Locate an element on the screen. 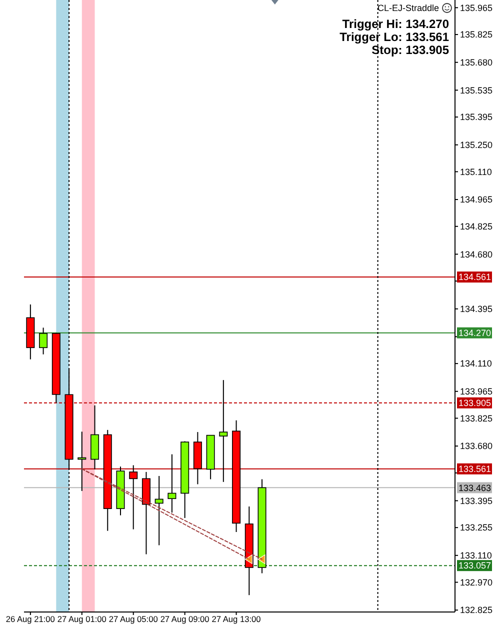  ref-line-label: 133.463 is located at coordinates (475, 487).